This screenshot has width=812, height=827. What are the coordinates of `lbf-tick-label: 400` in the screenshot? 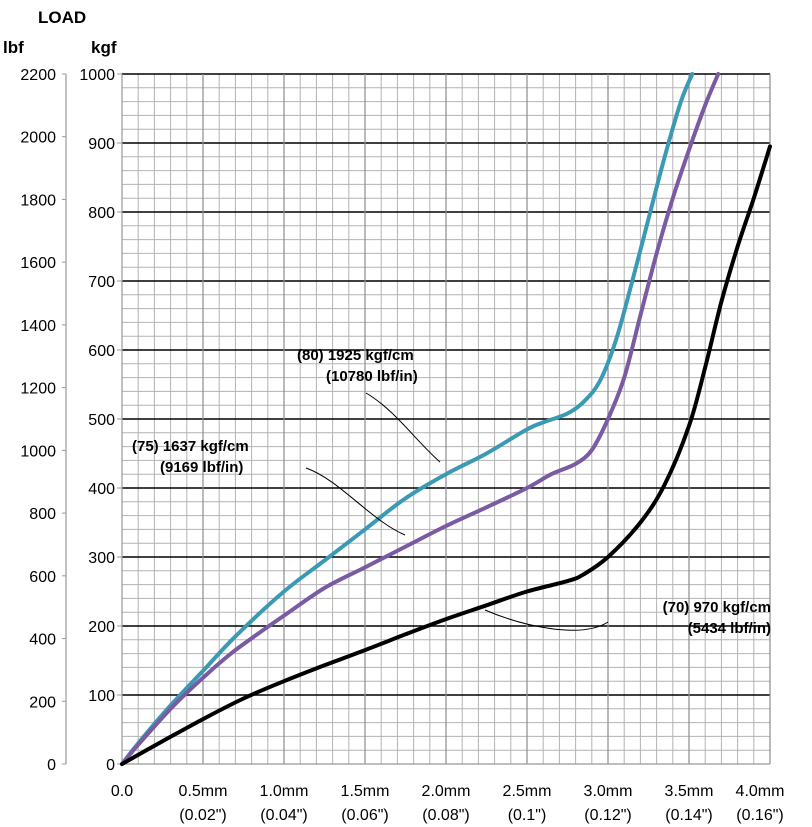 It's located at (42, 640).